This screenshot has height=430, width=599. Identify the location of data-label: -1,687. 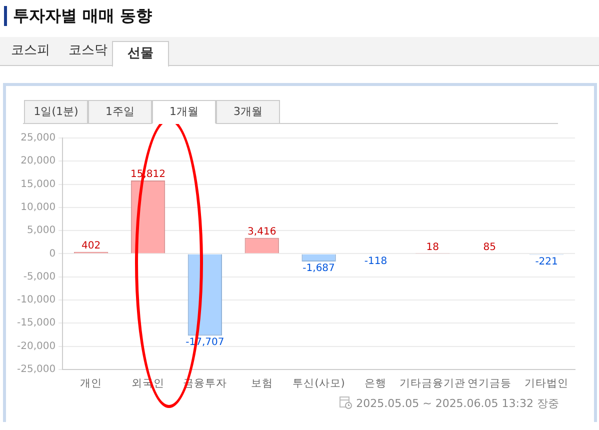
(318, 268).